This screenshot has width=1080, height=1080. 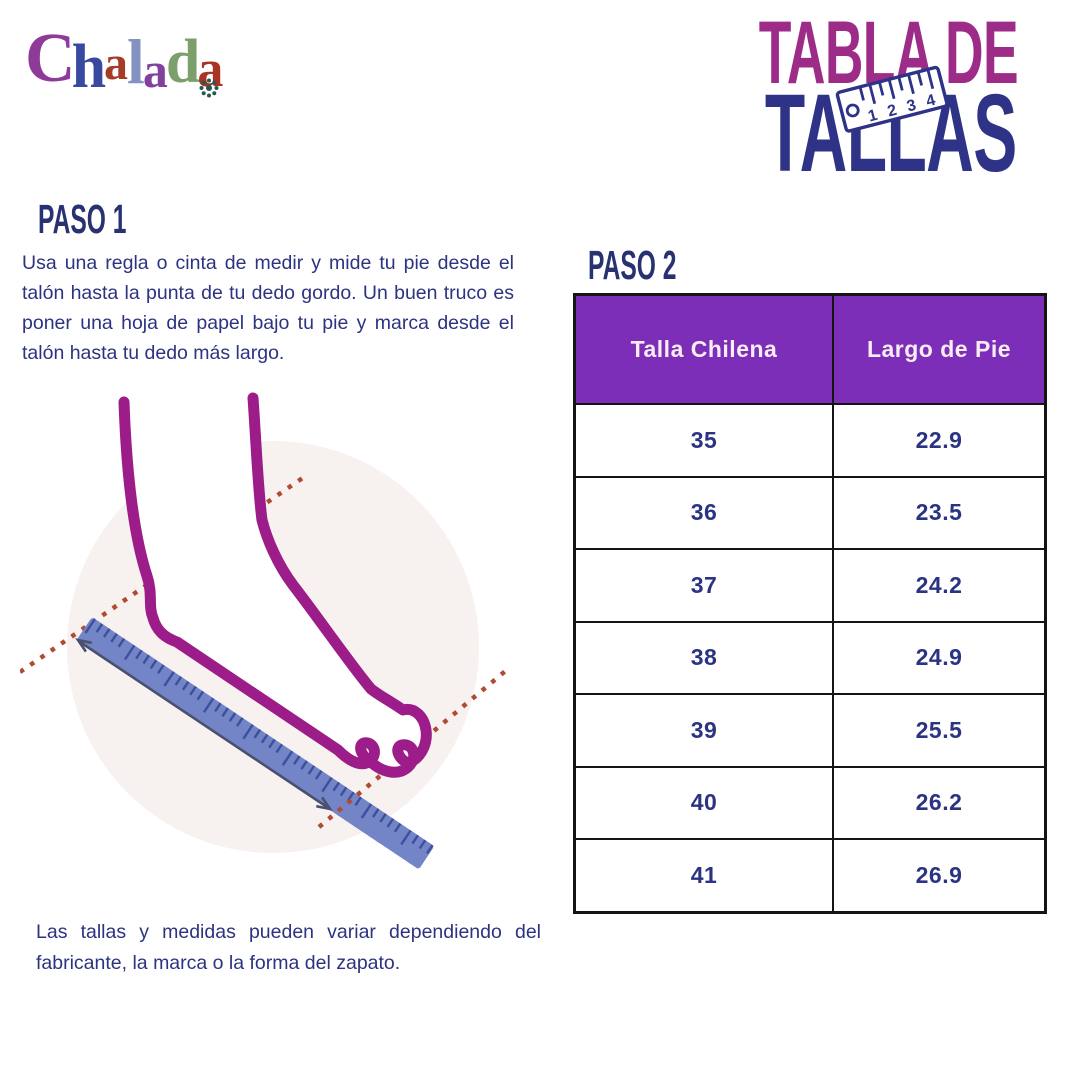 What do you see at coordinates (703, 657) in the screenshot?
I see `size-cell: 38` at bounding box center [703, 657].